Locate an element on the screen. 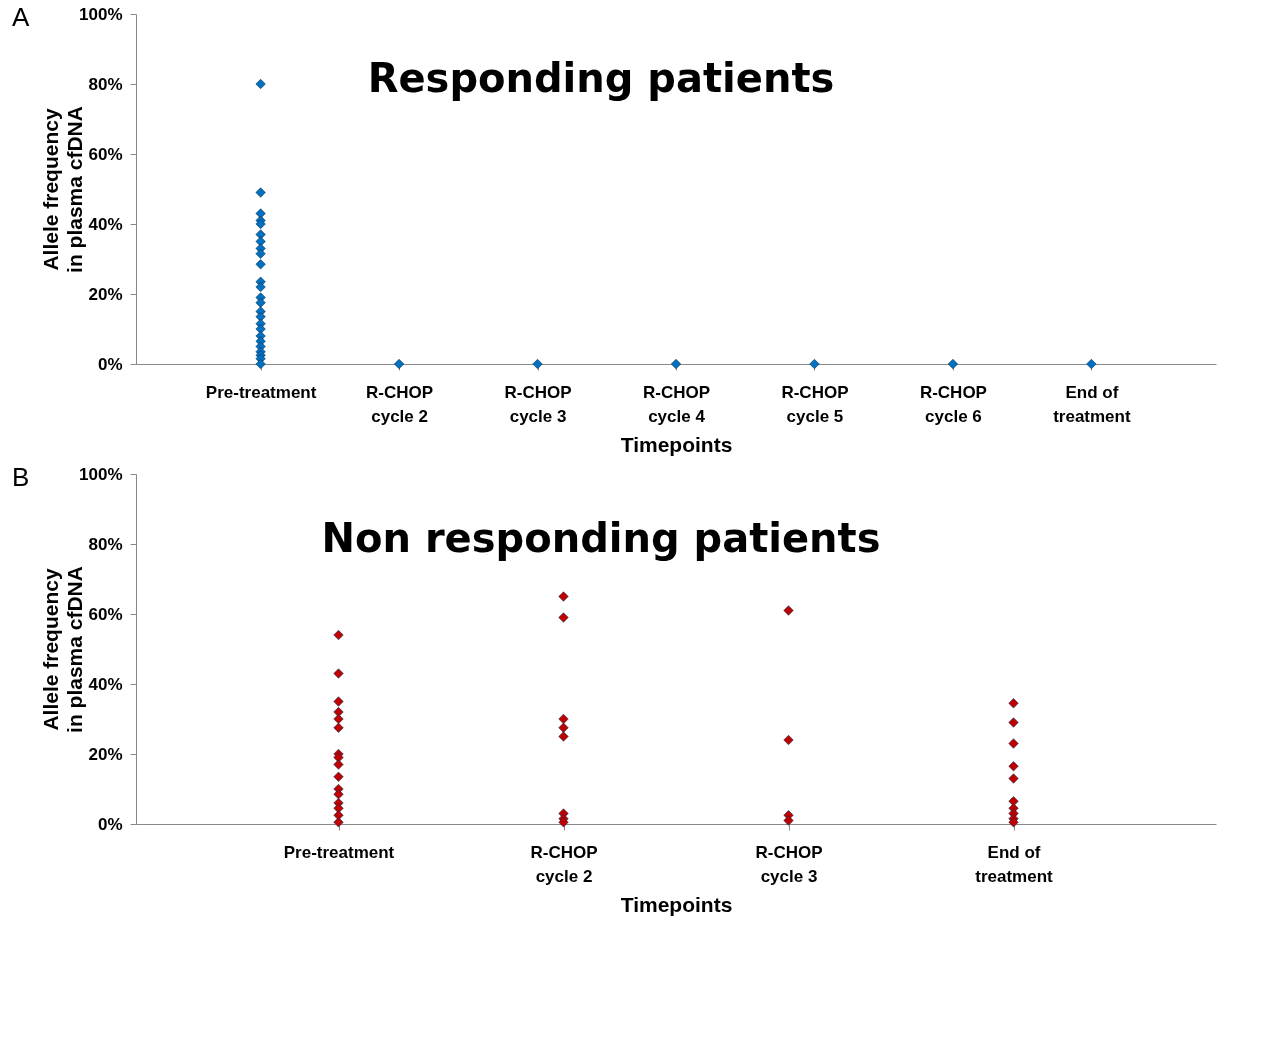 This screenshot has height=1053, width=1283. text: Non responding patients is located at coordinates (601, 538).